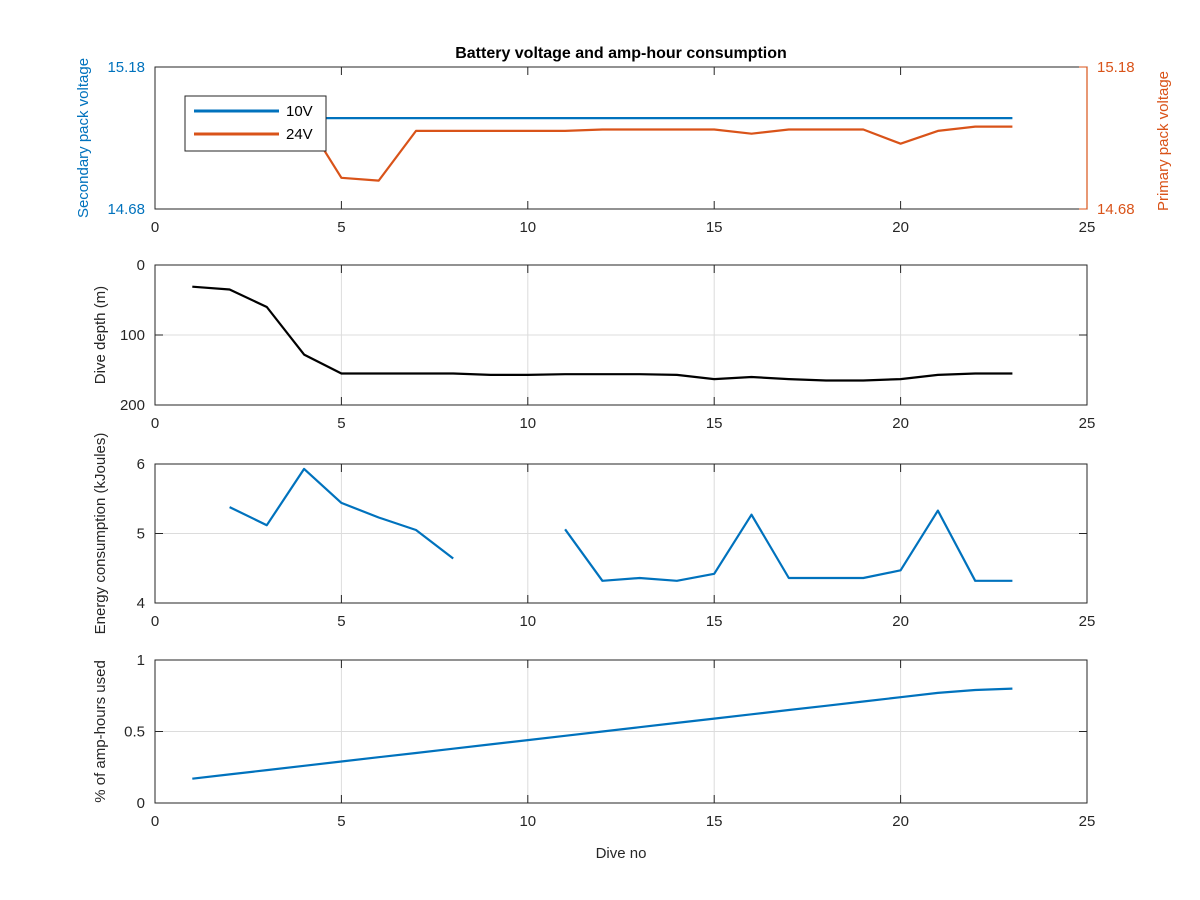 The height and width of the screenshot is (900, 1200). I want to click on legend-entry: 10V, so click(299, 111).